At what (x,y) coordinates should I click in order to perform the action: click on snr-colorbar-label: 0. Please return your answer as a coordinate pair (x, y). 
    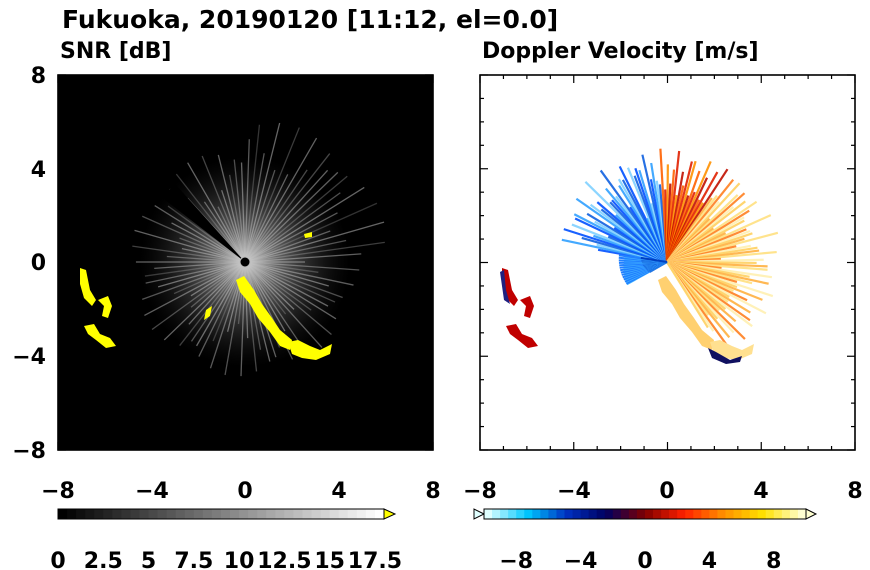
    Looking at the image, I should click on (57, 559).